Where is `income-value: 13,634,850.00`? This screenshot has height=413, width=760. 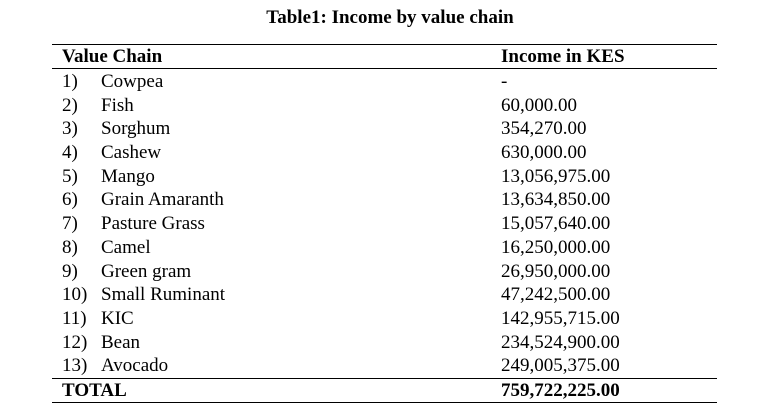 income-value: 13,634,850.00 is located at coordinates (556, 200).